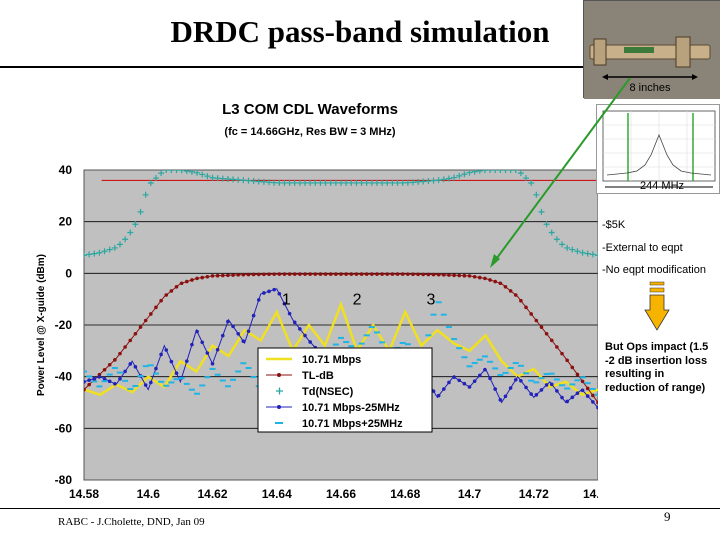 The width and height of the screenshot is (720, 540). I want to click on x-tick-label: 14.62, so click(212, 494).